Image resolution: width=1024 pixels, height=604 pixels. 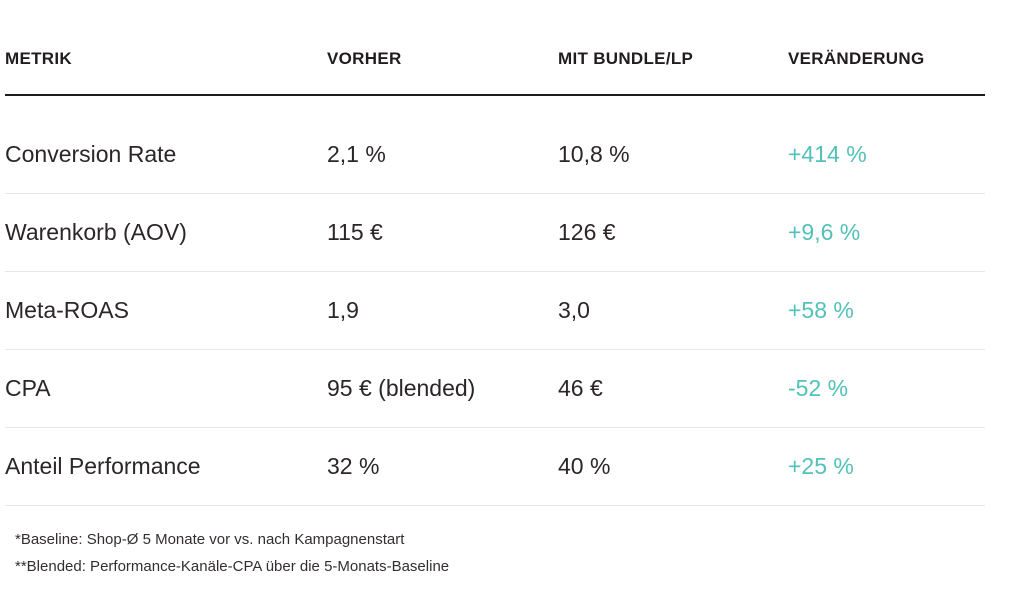 What do you see at coordinates (495, 155) in the screenshot?
I see `table-row: Conversion Rate 2,1 % 10,8 % +414 %` at bounding box center [495, 155].